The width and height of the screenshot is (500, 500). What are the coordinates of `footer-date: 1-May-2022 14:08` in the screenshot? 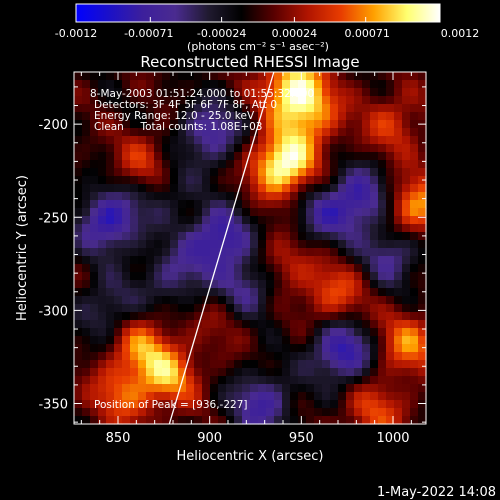 It's located at (436, 492).